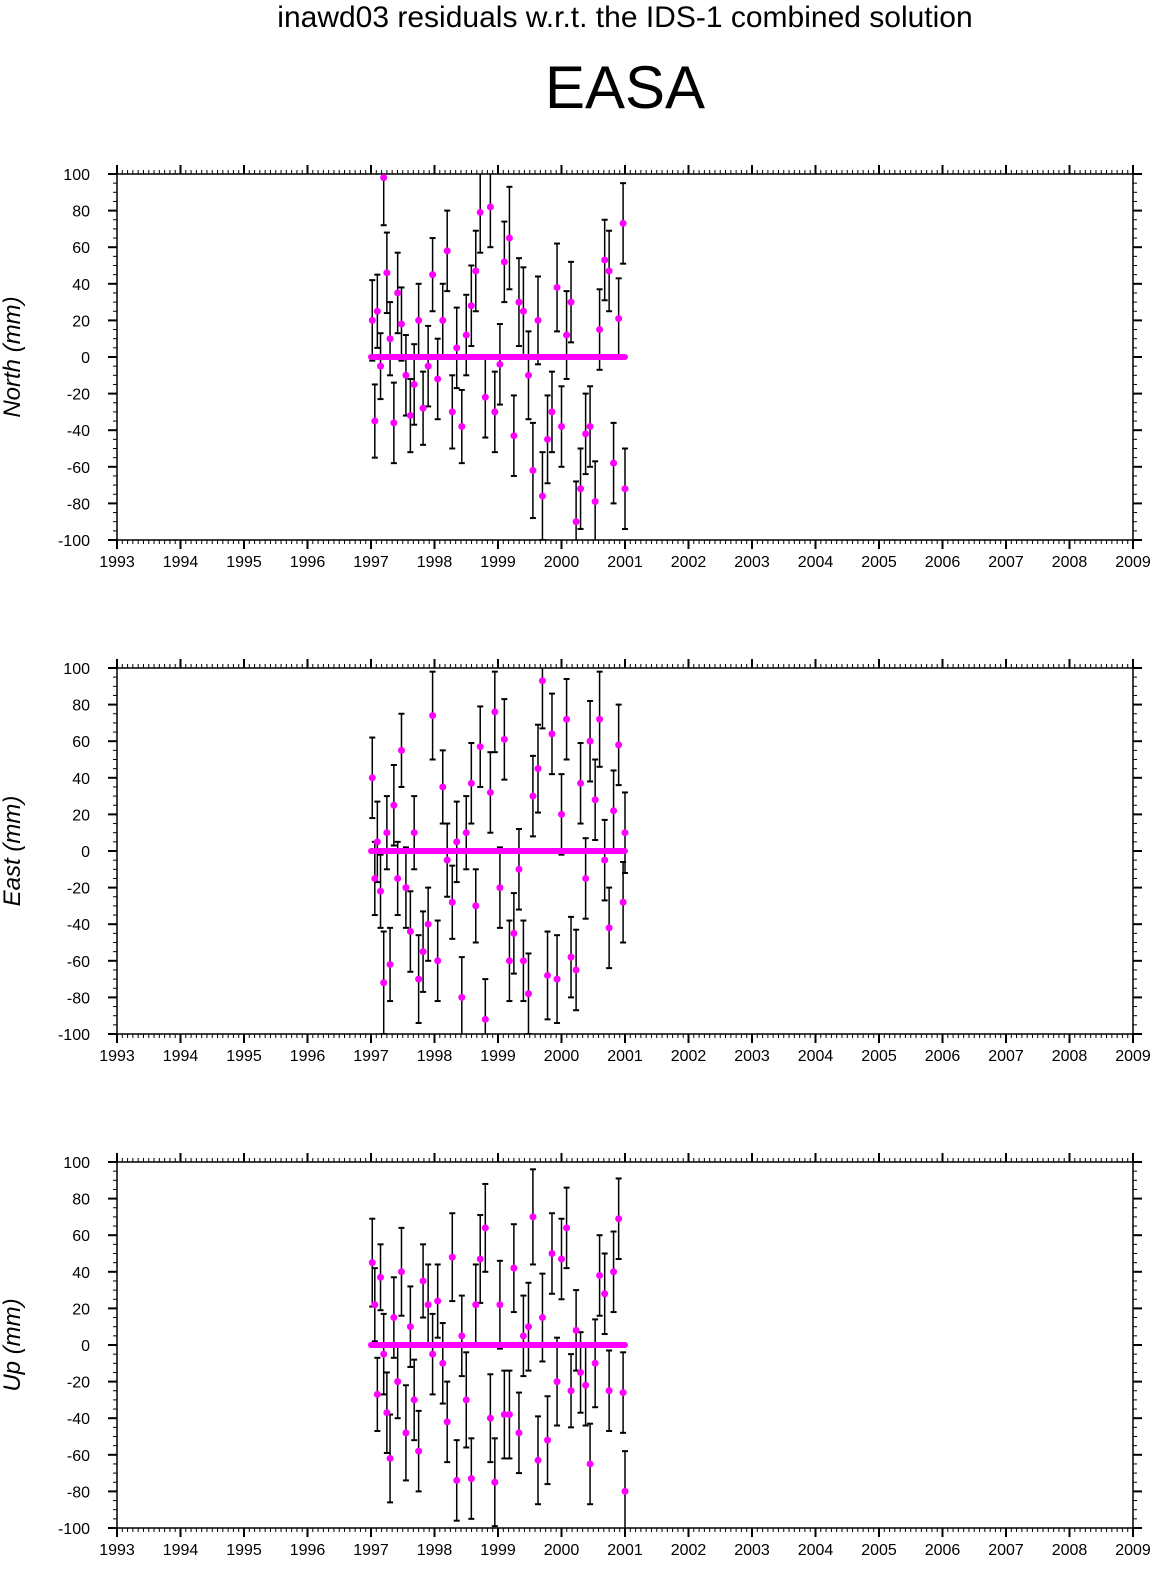  What do you see at coordinates (78, 395) in the screenshot?
I see `y-tick-label: -20` at bounding box center [78, 395].